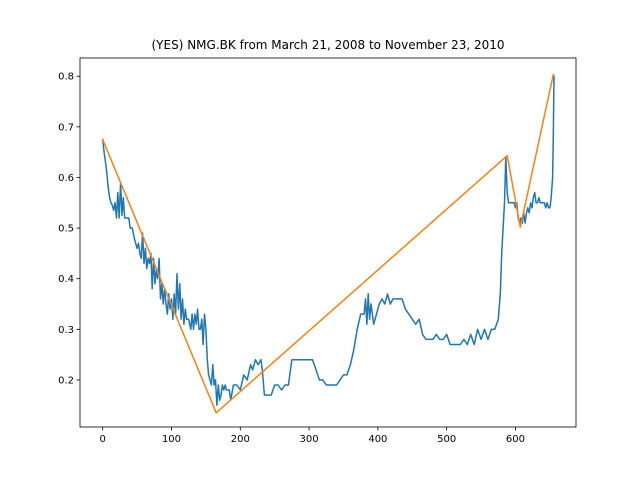 The image size is (640, 480). I want to click on x-tick-label: 300, so click(309, 439).